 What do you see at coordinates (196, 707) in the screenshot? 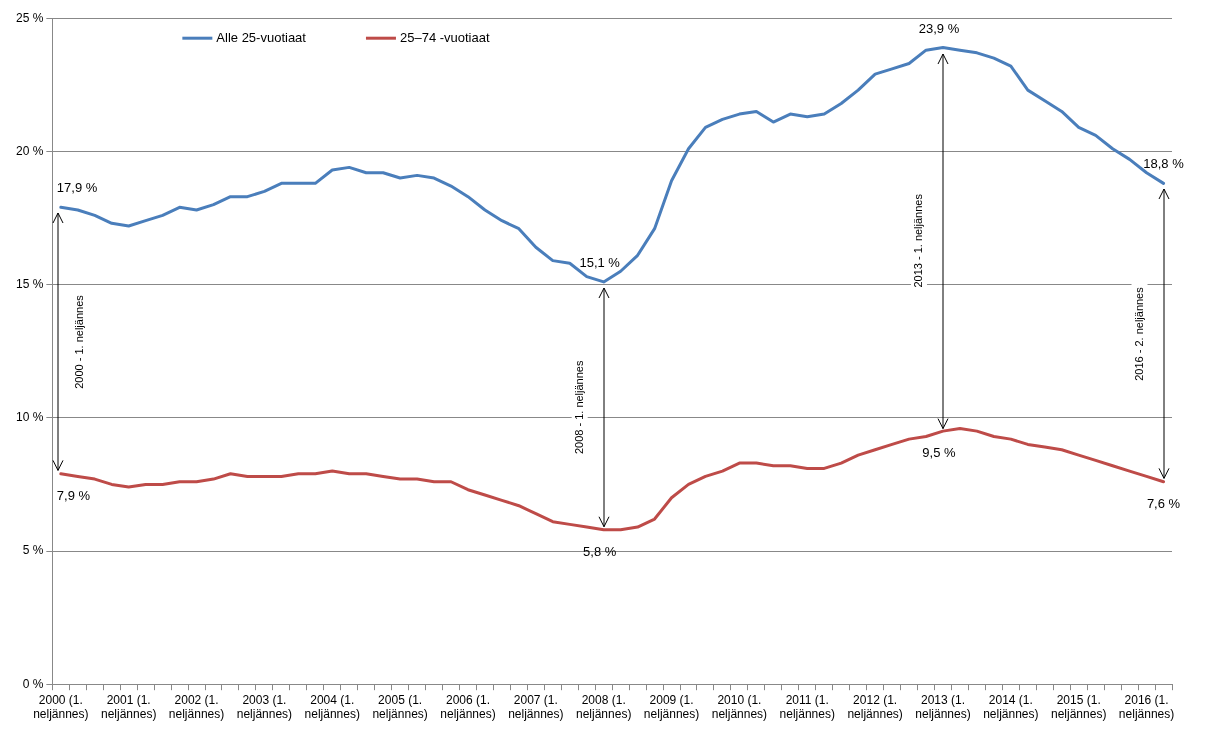
I see `x-tick-label: 2002 (1. neljännes)` at bounding box center [196, 707].